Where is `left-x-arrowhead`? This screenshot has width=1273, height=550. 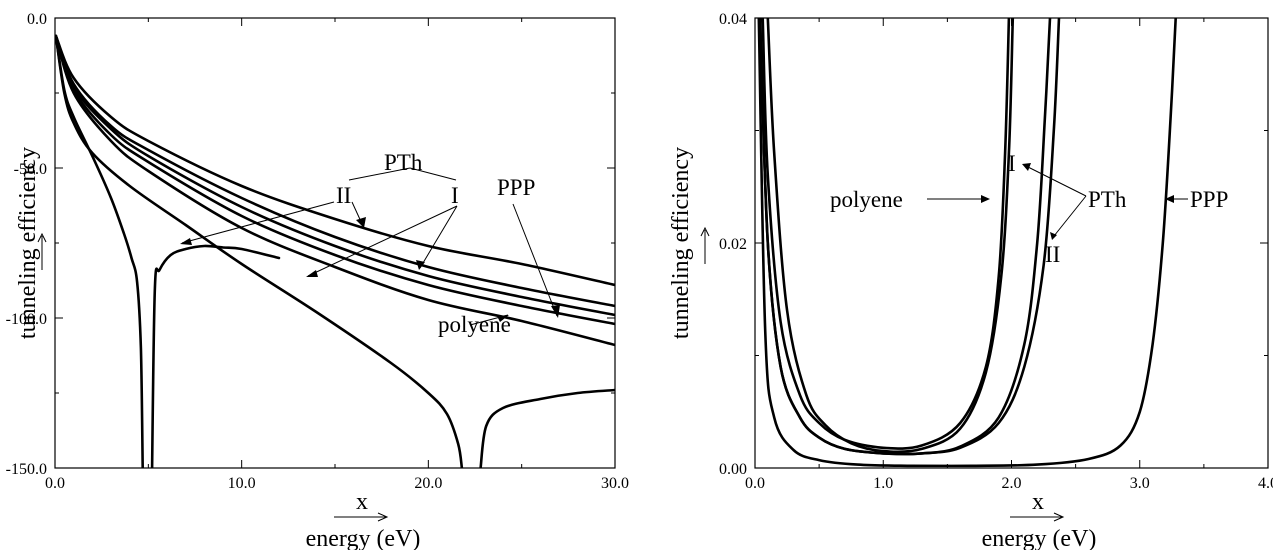
left-x-arrowhead is located at coordinates (383, 517).